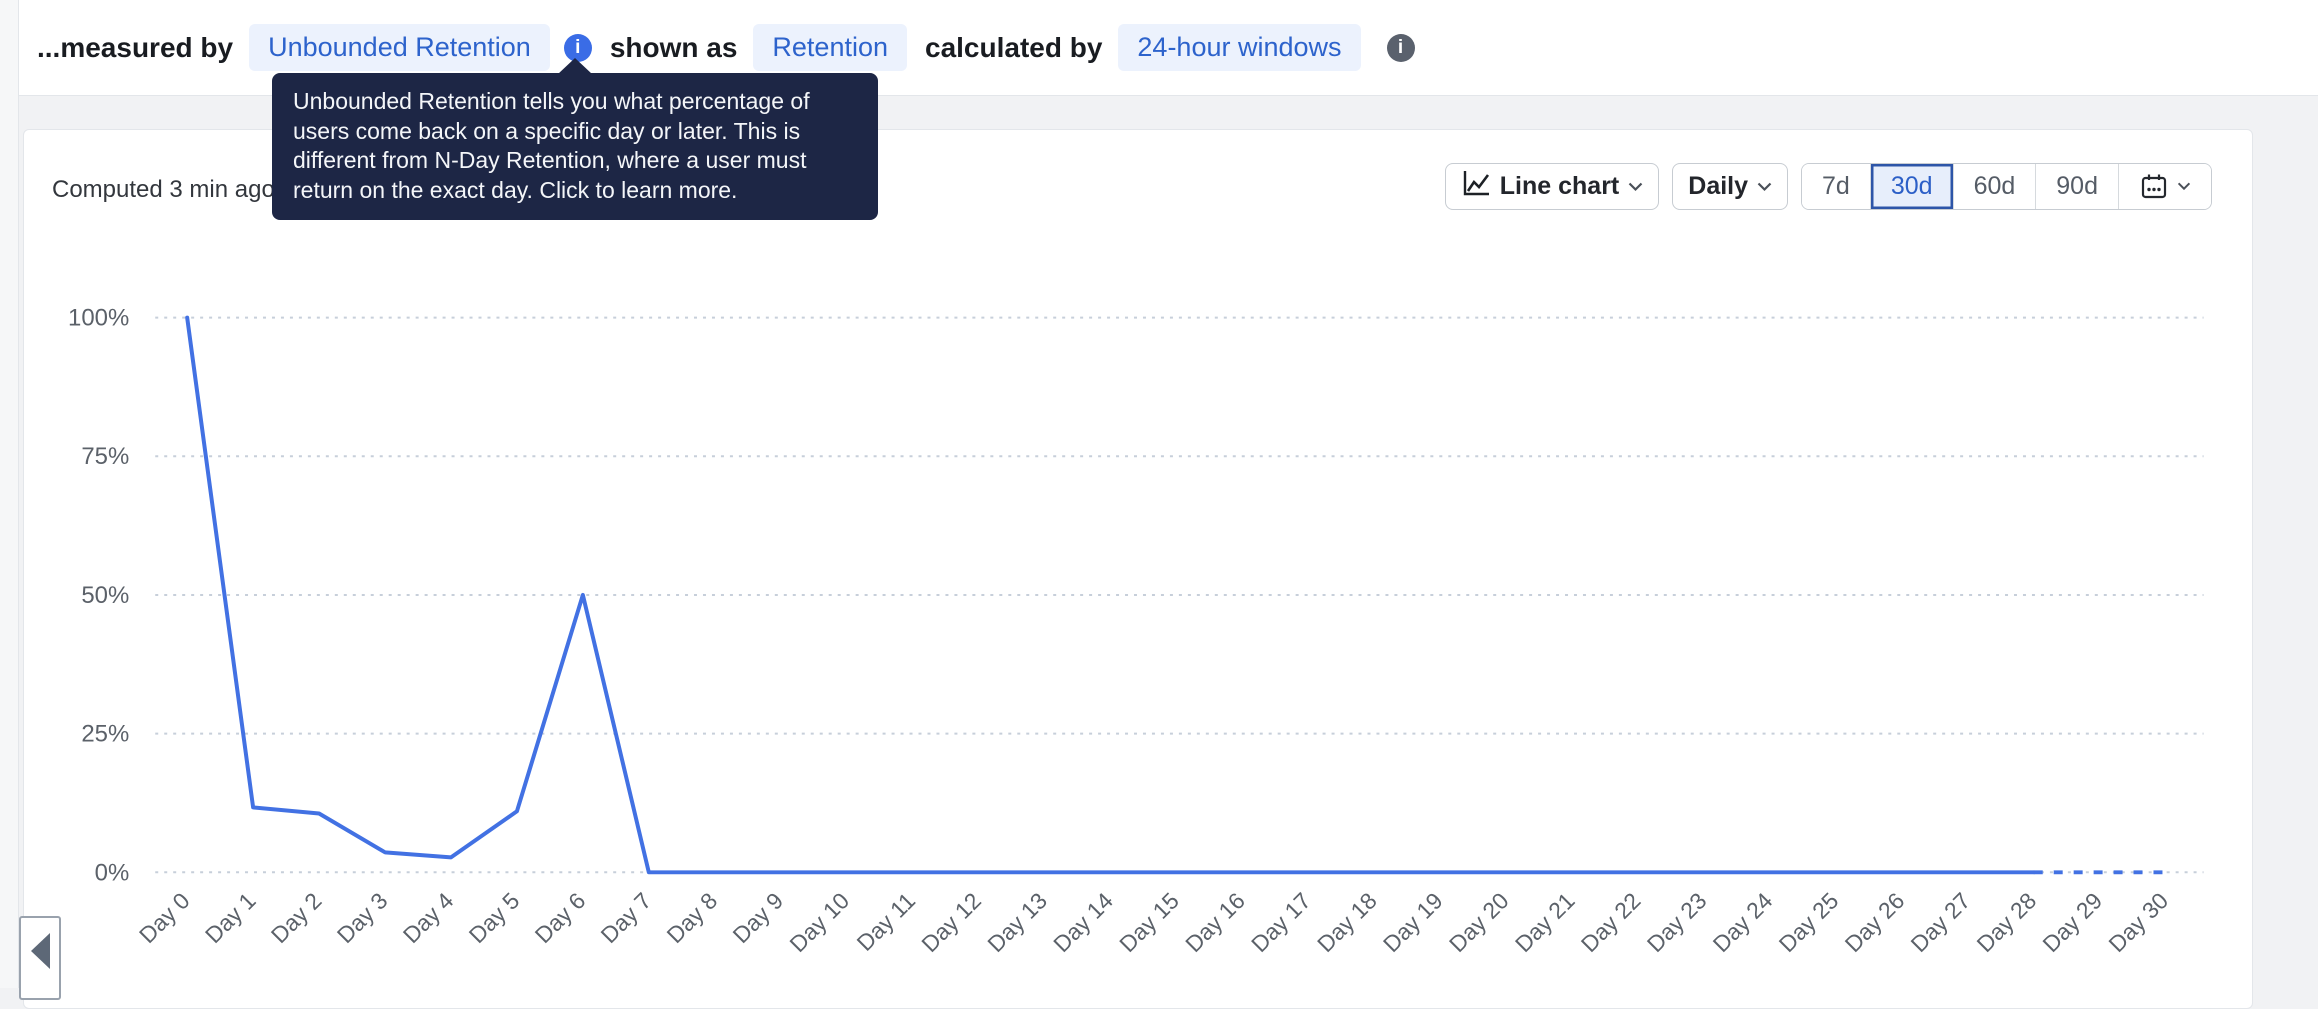 This screenshot has width=2318, height=1009. What do you see at coordinates (1014, 47) in the screenshot?
I see `calculated-by-label: calculated by` at bounding box center [1014, 47].